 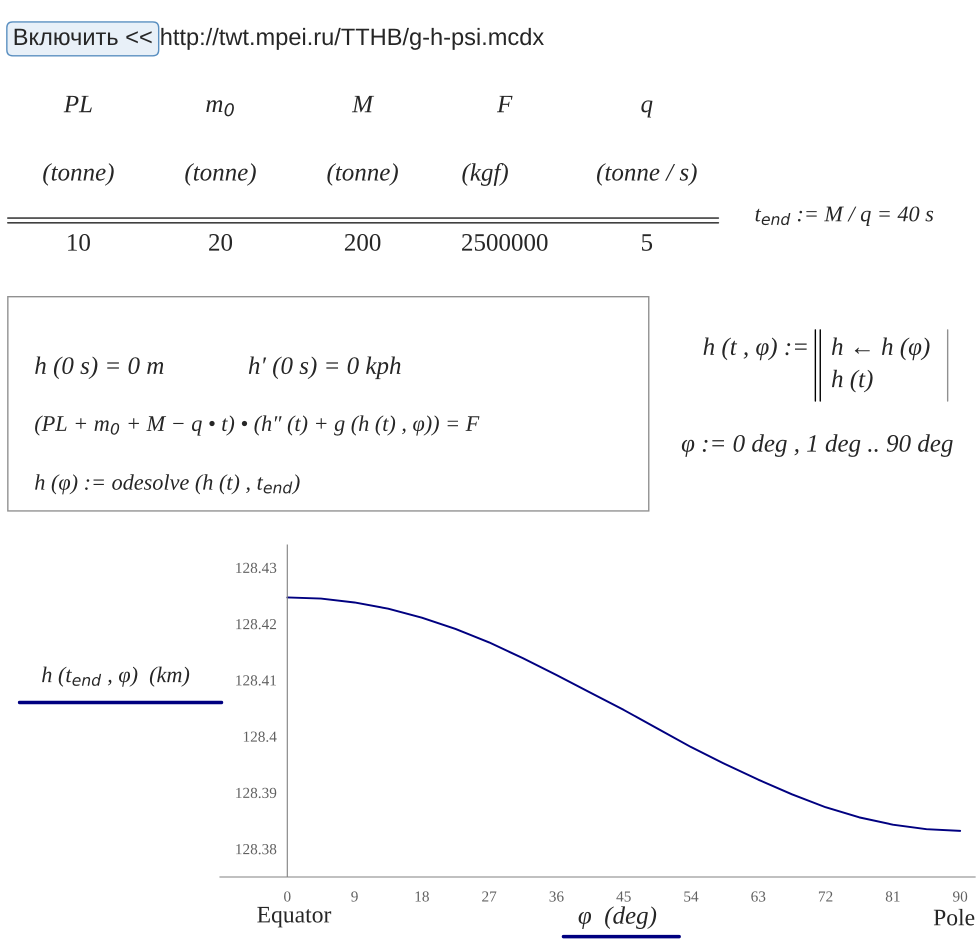 What do you see at coordinates (294, 917) in the screenshot?
I see `text: Equator` at bounding box center [294, 917].